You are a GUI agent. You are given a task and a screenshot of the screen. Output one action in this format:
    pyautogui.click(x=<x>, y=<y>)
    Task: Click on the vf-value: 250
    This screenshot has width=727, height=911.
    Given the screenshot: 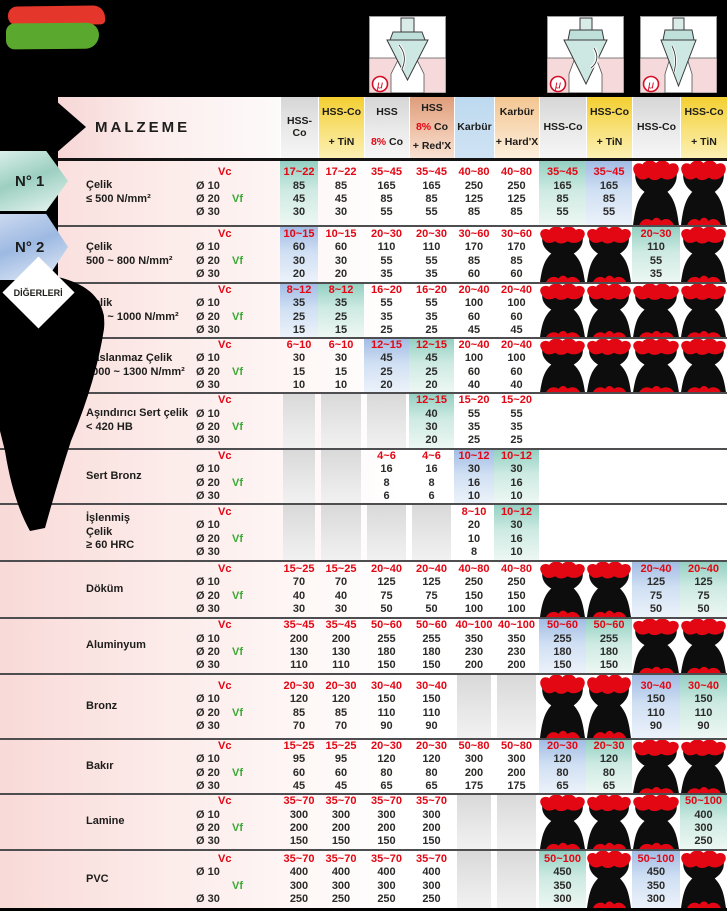 What is the action you would take?
    pyautogui.click(x=341, y=898)
    